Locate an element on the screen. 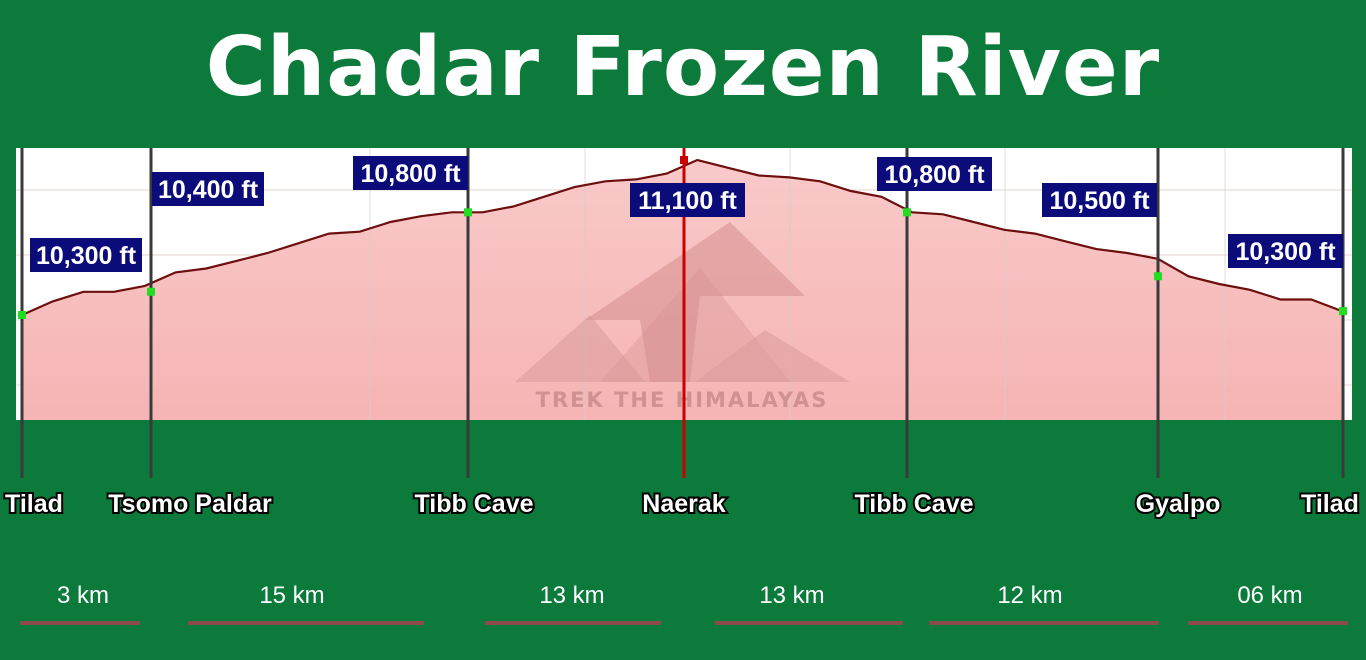 The height and width of the screenshot is (660, 1366). elevation-label: 11,100 ft is located at coordinates (687, 201).